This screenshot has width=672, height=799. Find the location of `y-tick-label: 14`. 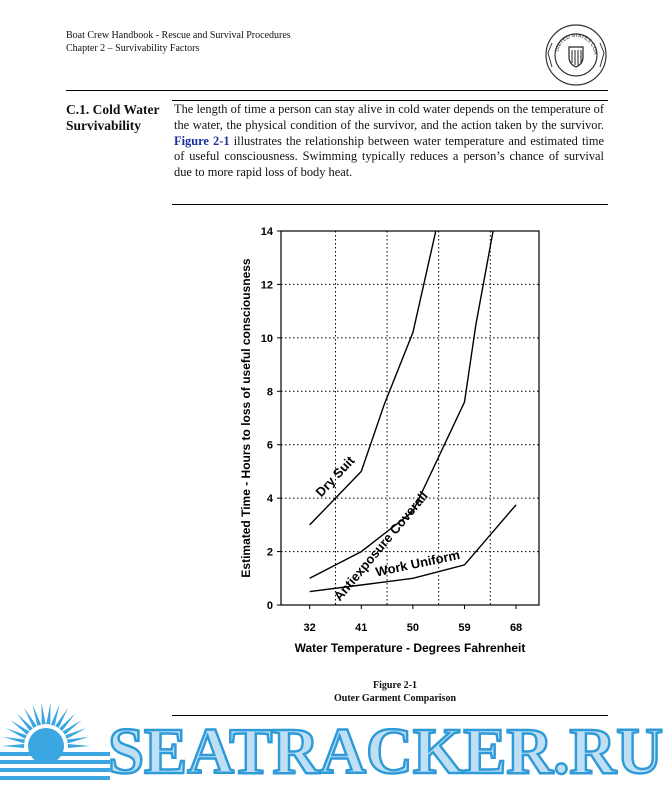

y-tick-label: 14 is located at coordinates (267, 232).